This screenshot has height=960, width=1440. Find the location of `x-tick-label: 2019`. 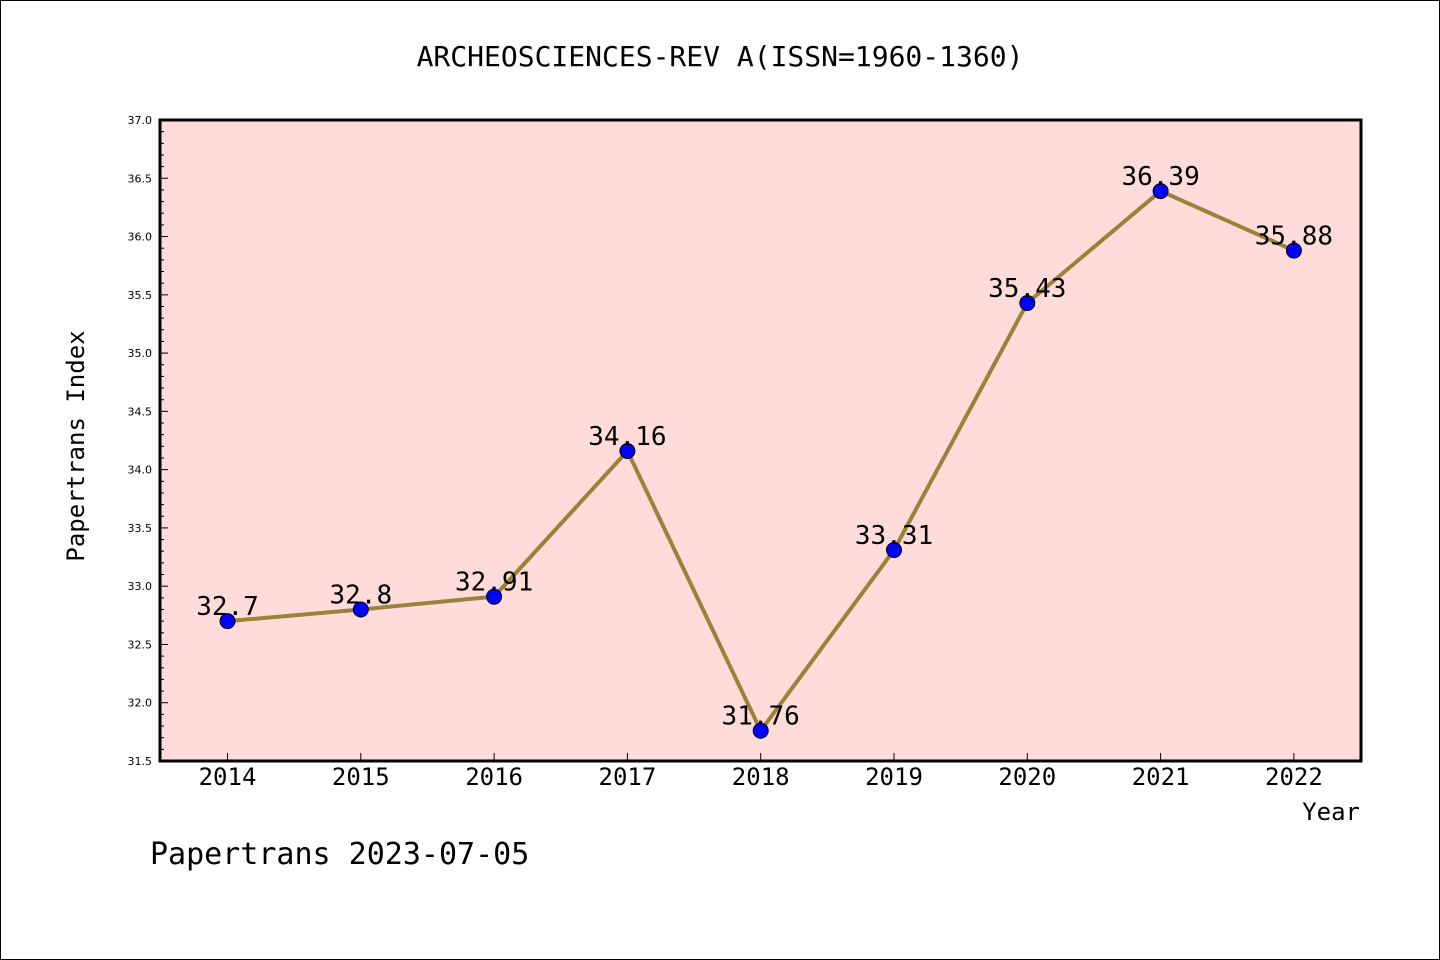

x-tick-label: 2019 is located at coordinates (894, 777).